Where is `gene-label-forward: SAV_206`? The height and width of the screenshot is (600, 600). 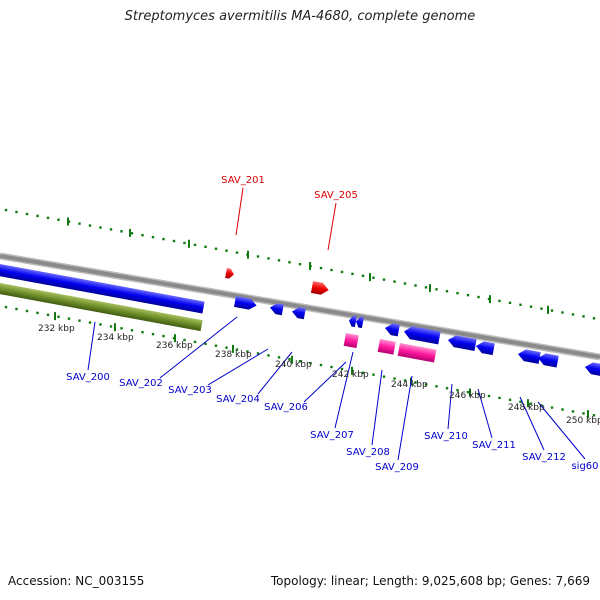 gene-label-forward: SAV_206 is located at coordinates (286, 407).